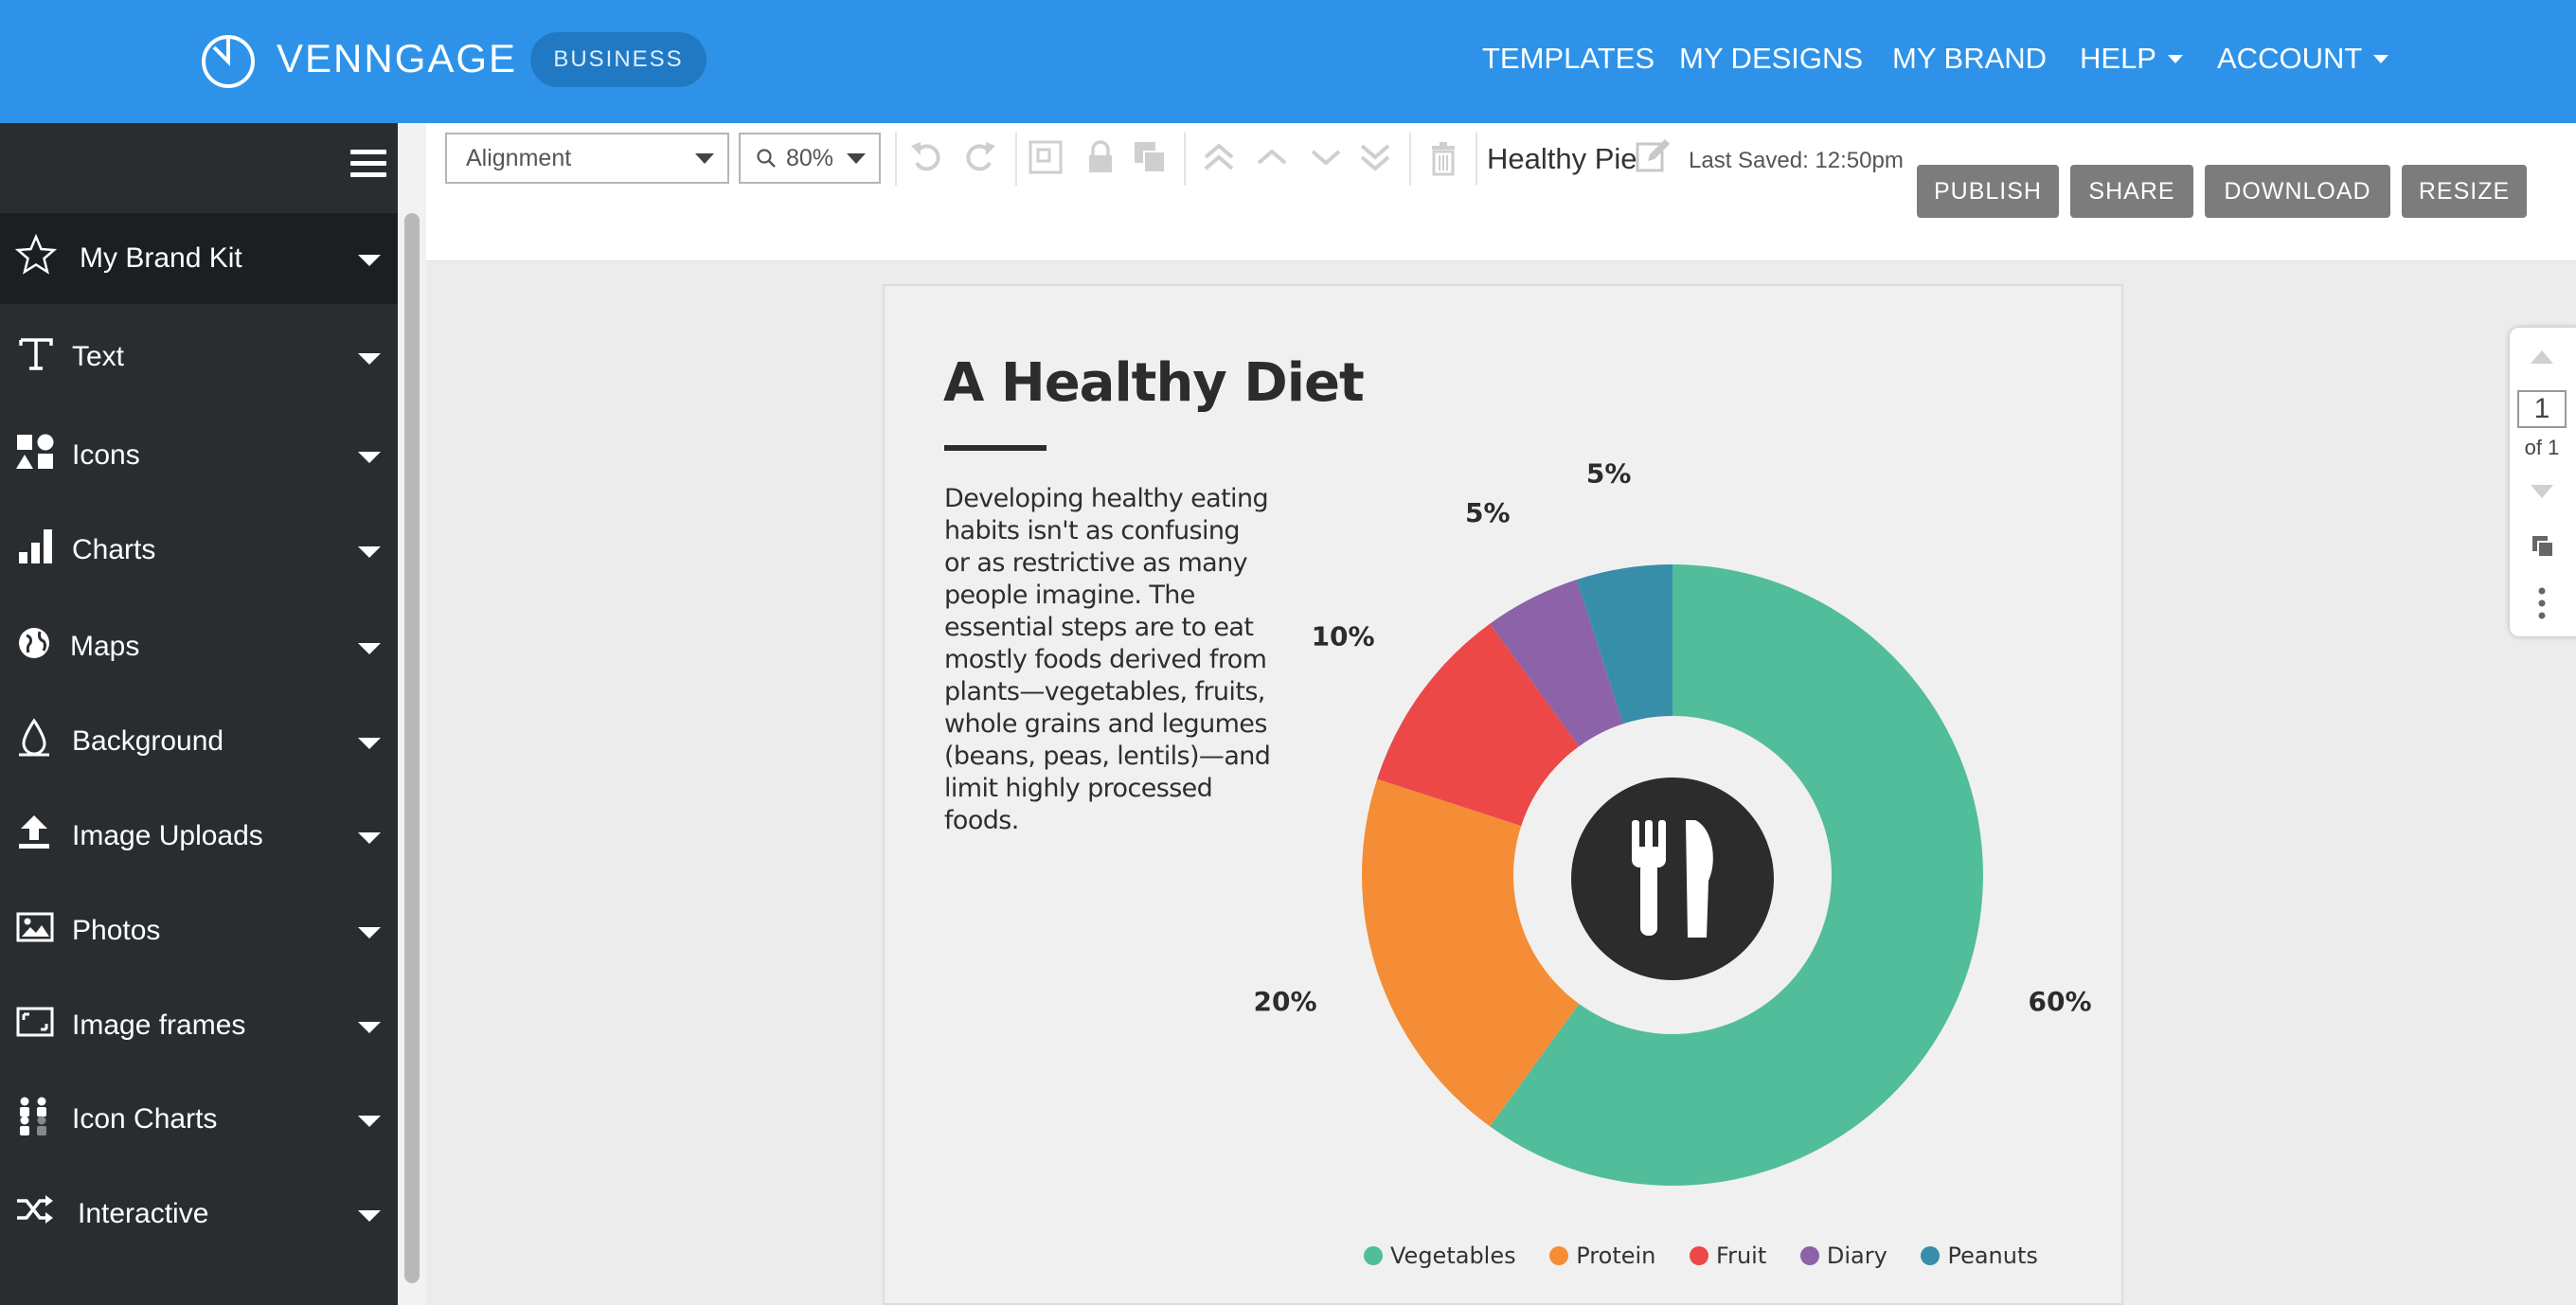  I want to click on sidebar-item-label: Maps, so click(105, 646).